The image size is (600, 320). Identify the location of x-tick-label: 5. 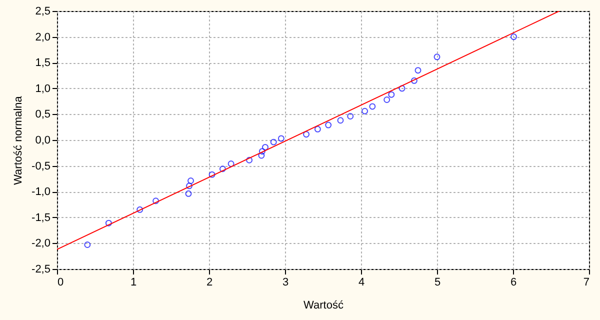
(437, 282).